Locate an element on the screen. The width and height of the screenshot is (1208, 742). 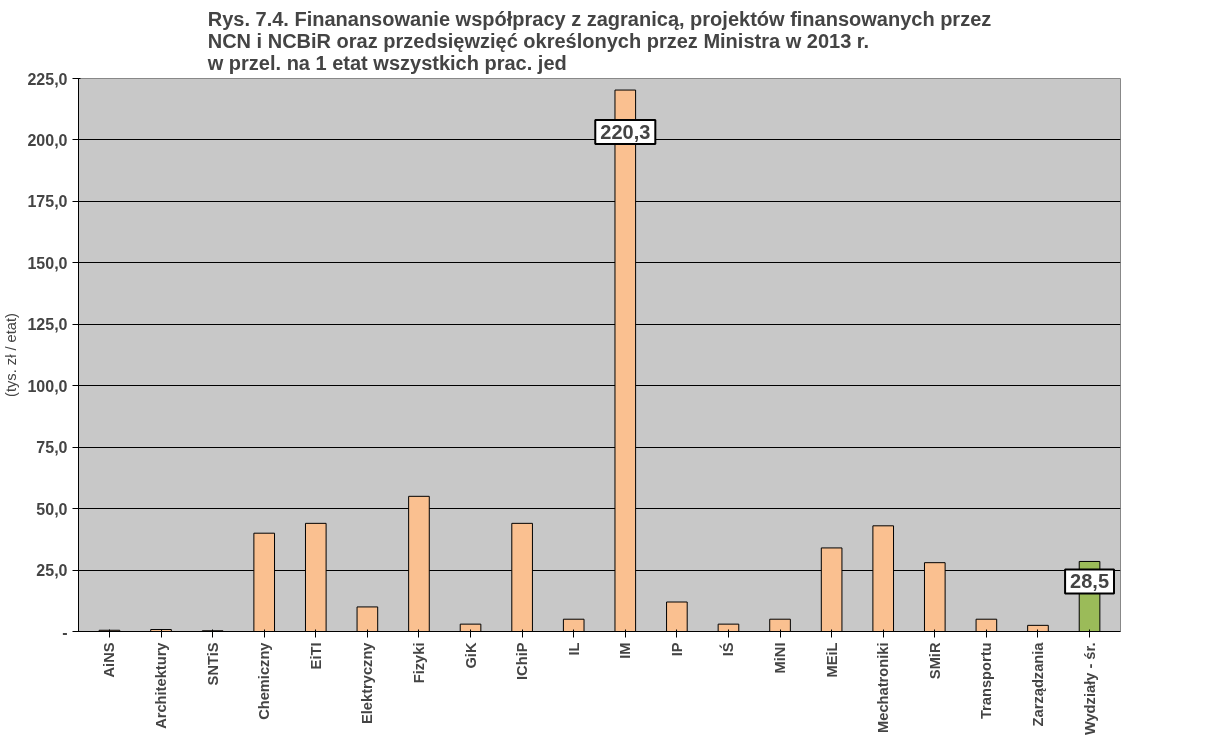
y-tick-label: 200,0 is located at coordinates (47, 140).